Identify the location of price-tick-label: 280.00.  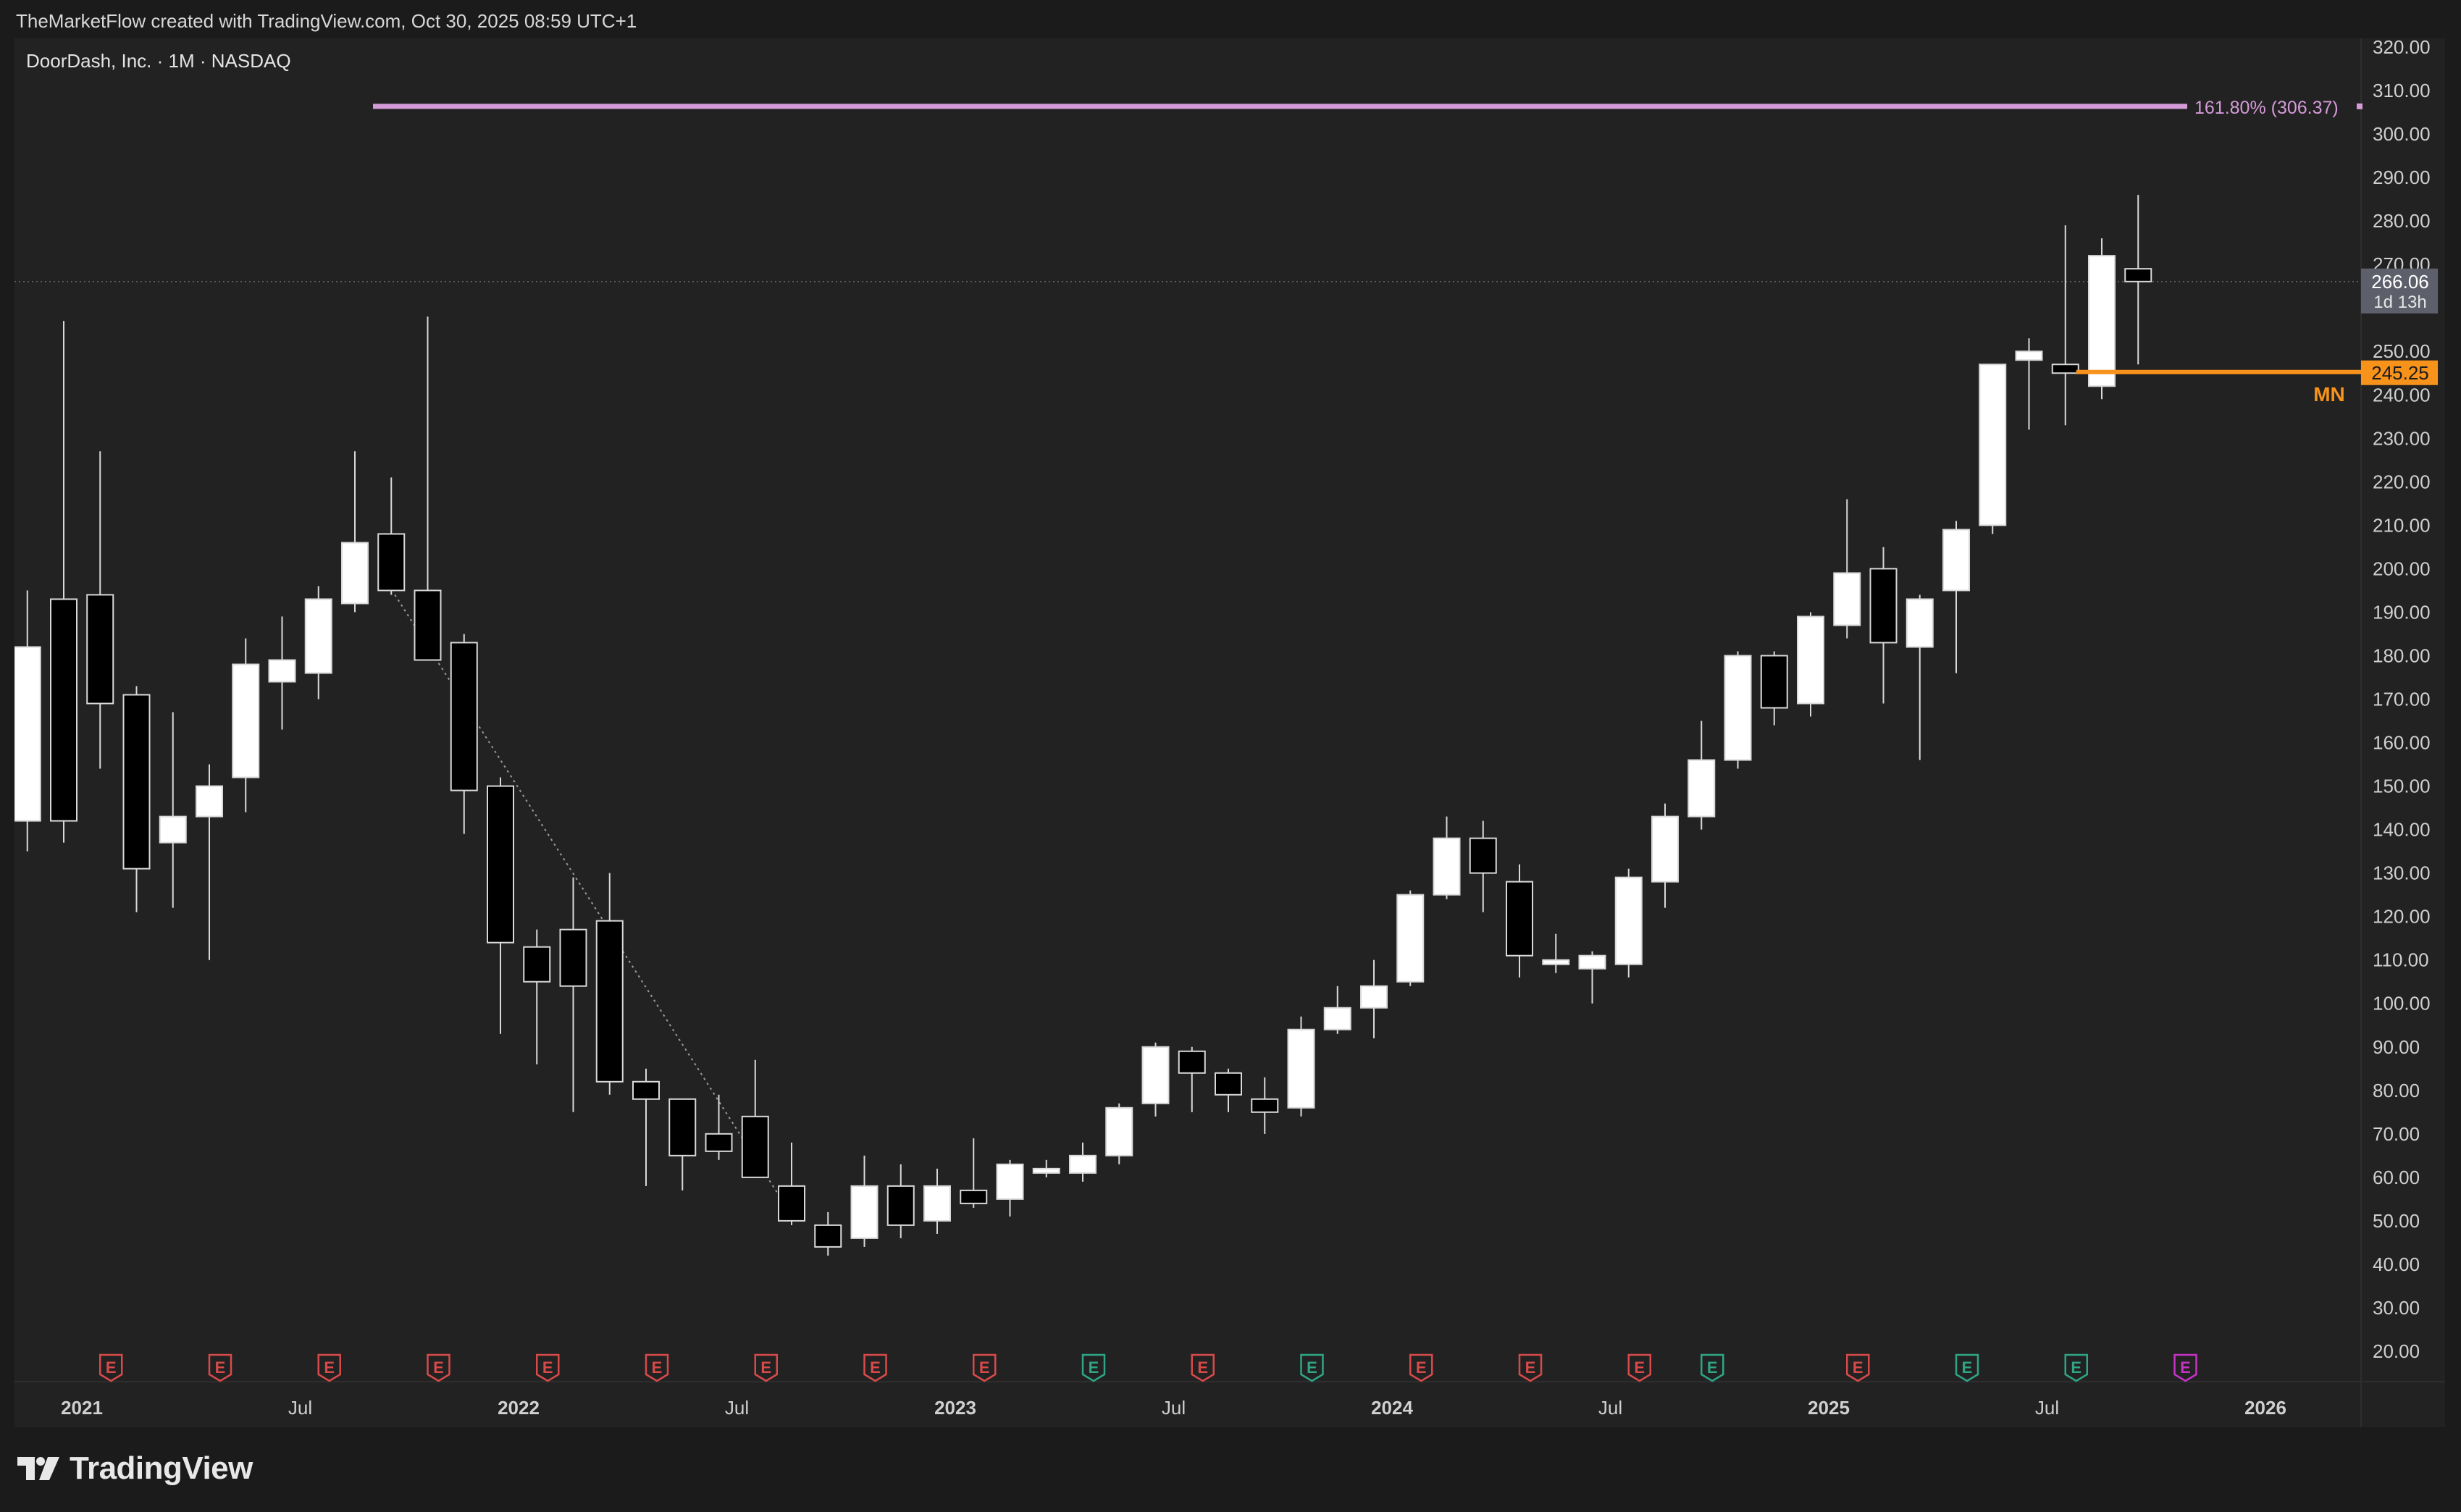
(2402, 221).